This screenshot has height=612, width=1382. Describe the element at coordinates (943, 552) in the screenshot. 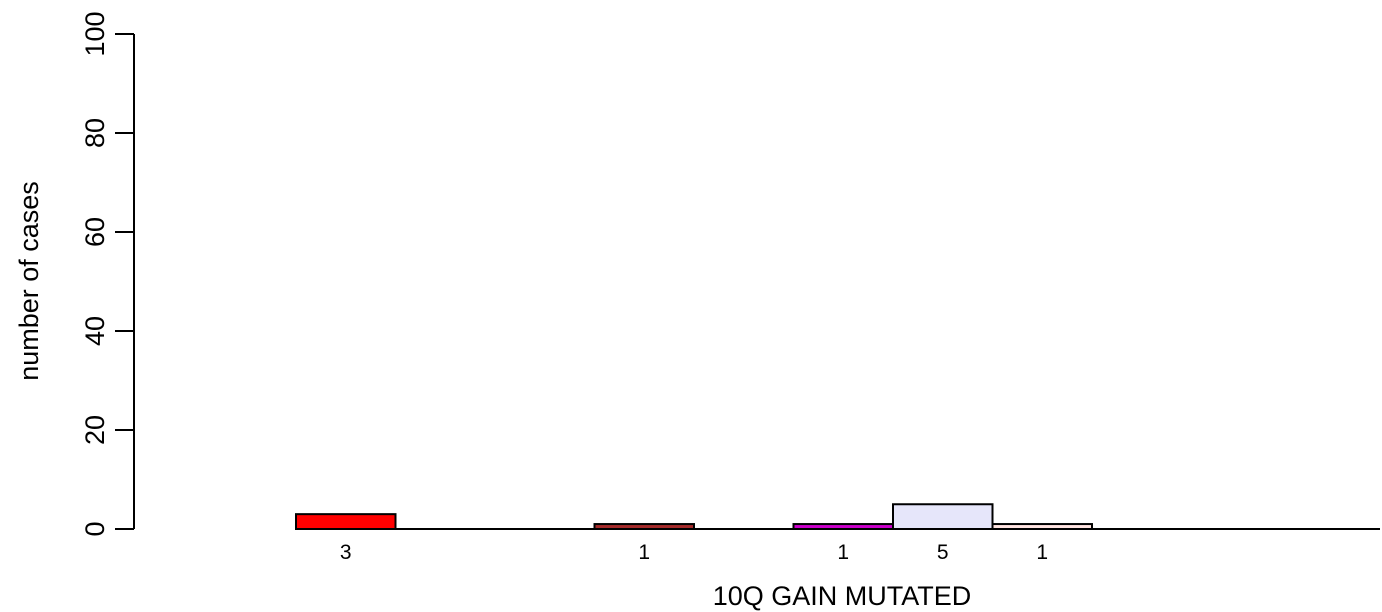

I see `bar-count-label: 5` at that location.